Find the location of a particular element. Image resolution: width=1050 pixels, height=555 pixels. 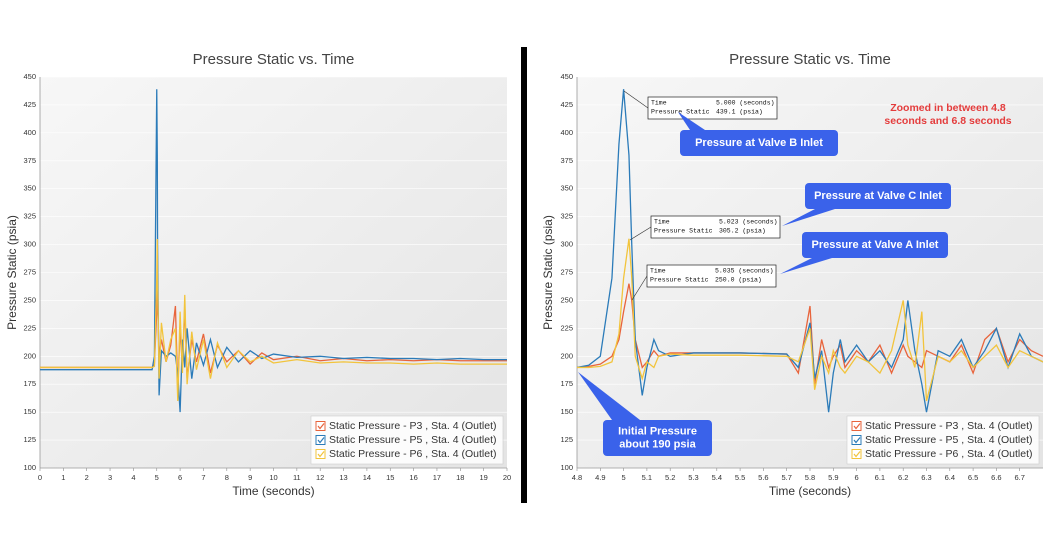

x-tick-label: 16 is located at coordinates (413, 477).